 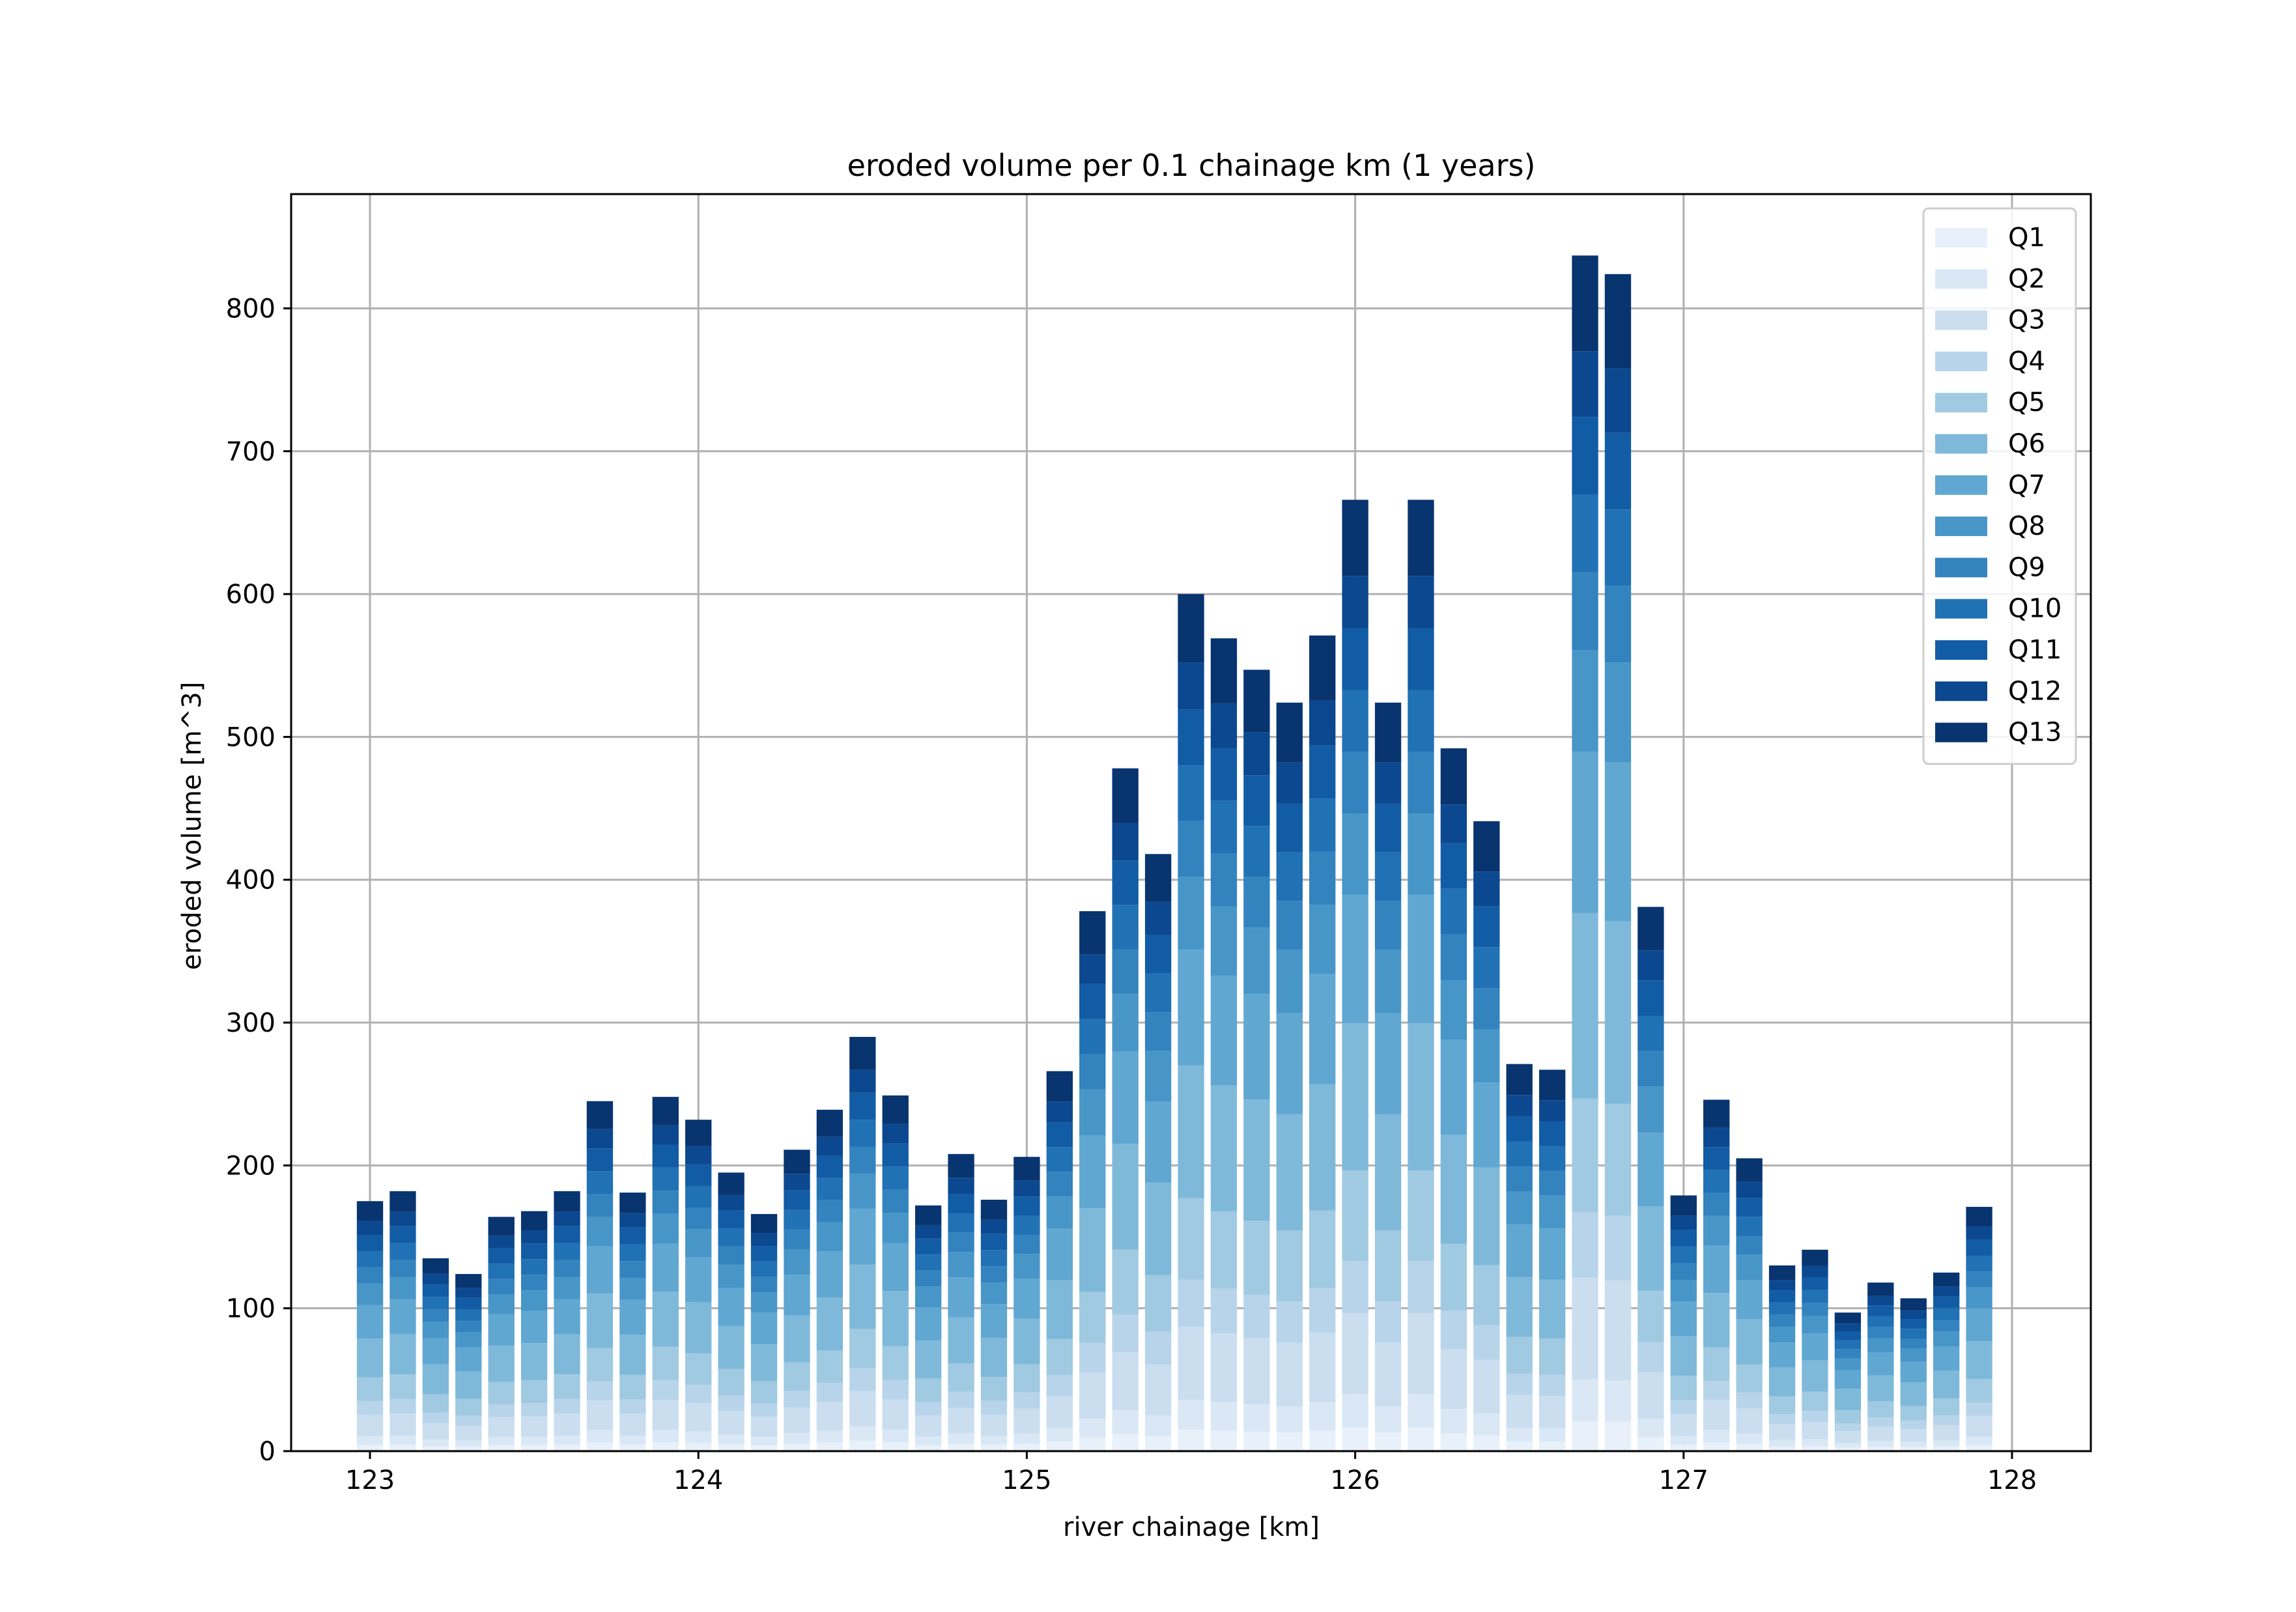 What do you see at coordinates (2035, 691) in the screenshot?
I see `legend-label: Q12` at bounding box center [2035, 691].